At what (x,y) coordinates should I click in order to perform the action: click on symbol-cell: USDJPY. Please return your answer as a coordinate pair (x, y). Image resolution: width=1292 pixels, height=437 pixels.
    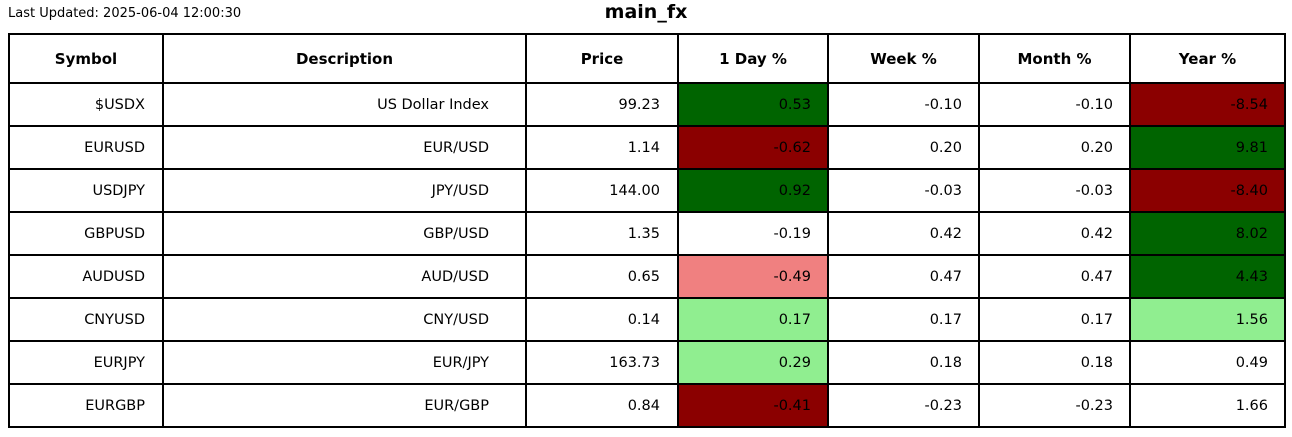
    Looking at the image, I should click on (86, 190).